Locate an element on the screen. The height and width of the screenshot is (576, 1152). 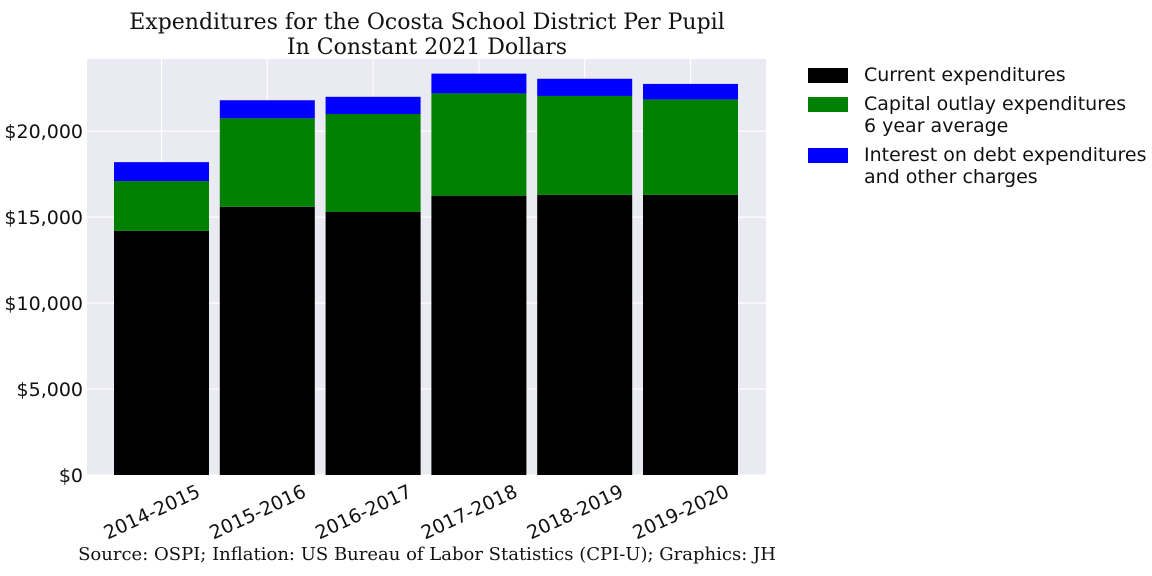
legend-label: Current expenditures is located at coordinates (965, 75).